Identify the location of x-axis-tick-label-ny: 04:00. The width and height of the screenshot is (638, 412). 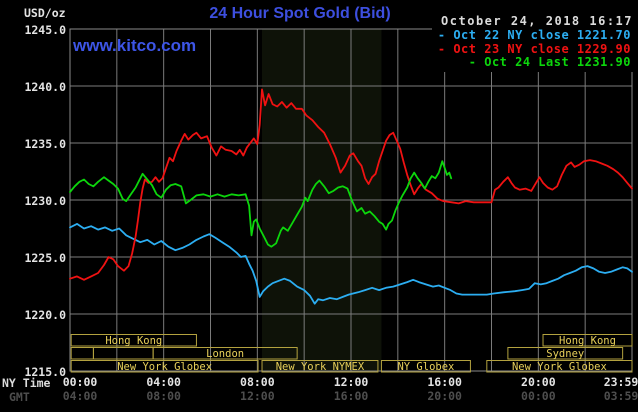
(163, 382).